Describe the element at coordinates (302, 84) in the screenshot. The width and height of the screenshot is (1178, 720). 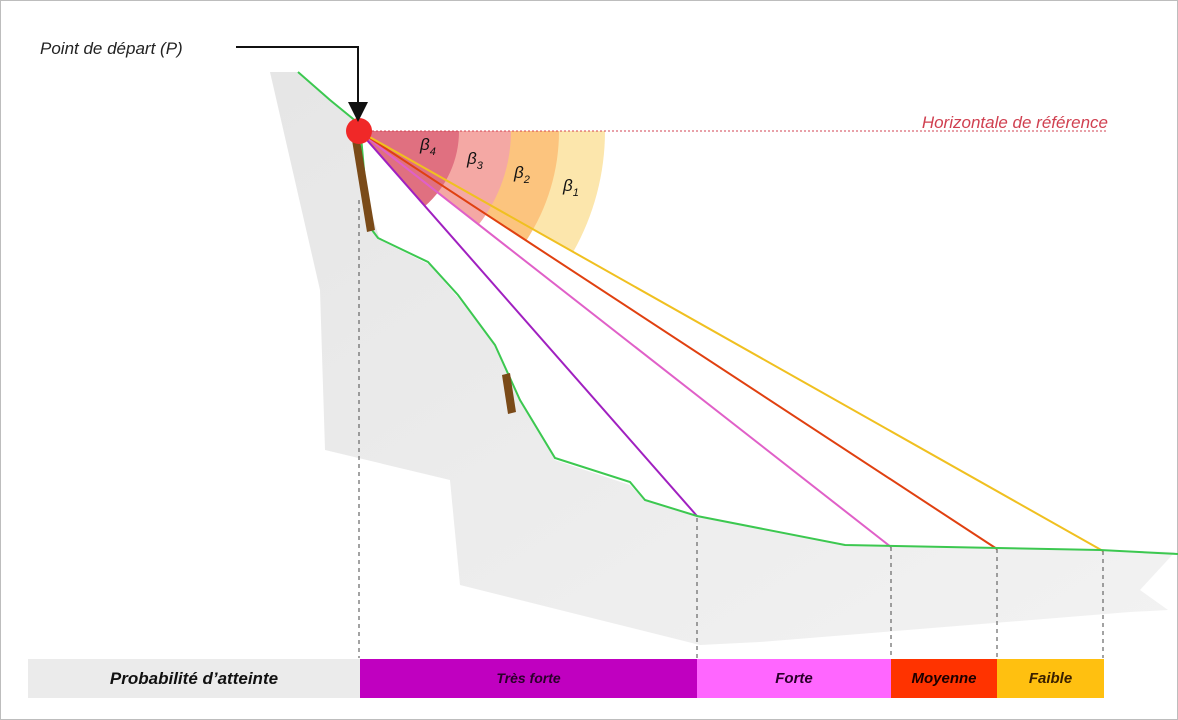
I see `start-point-arrow` at that location.